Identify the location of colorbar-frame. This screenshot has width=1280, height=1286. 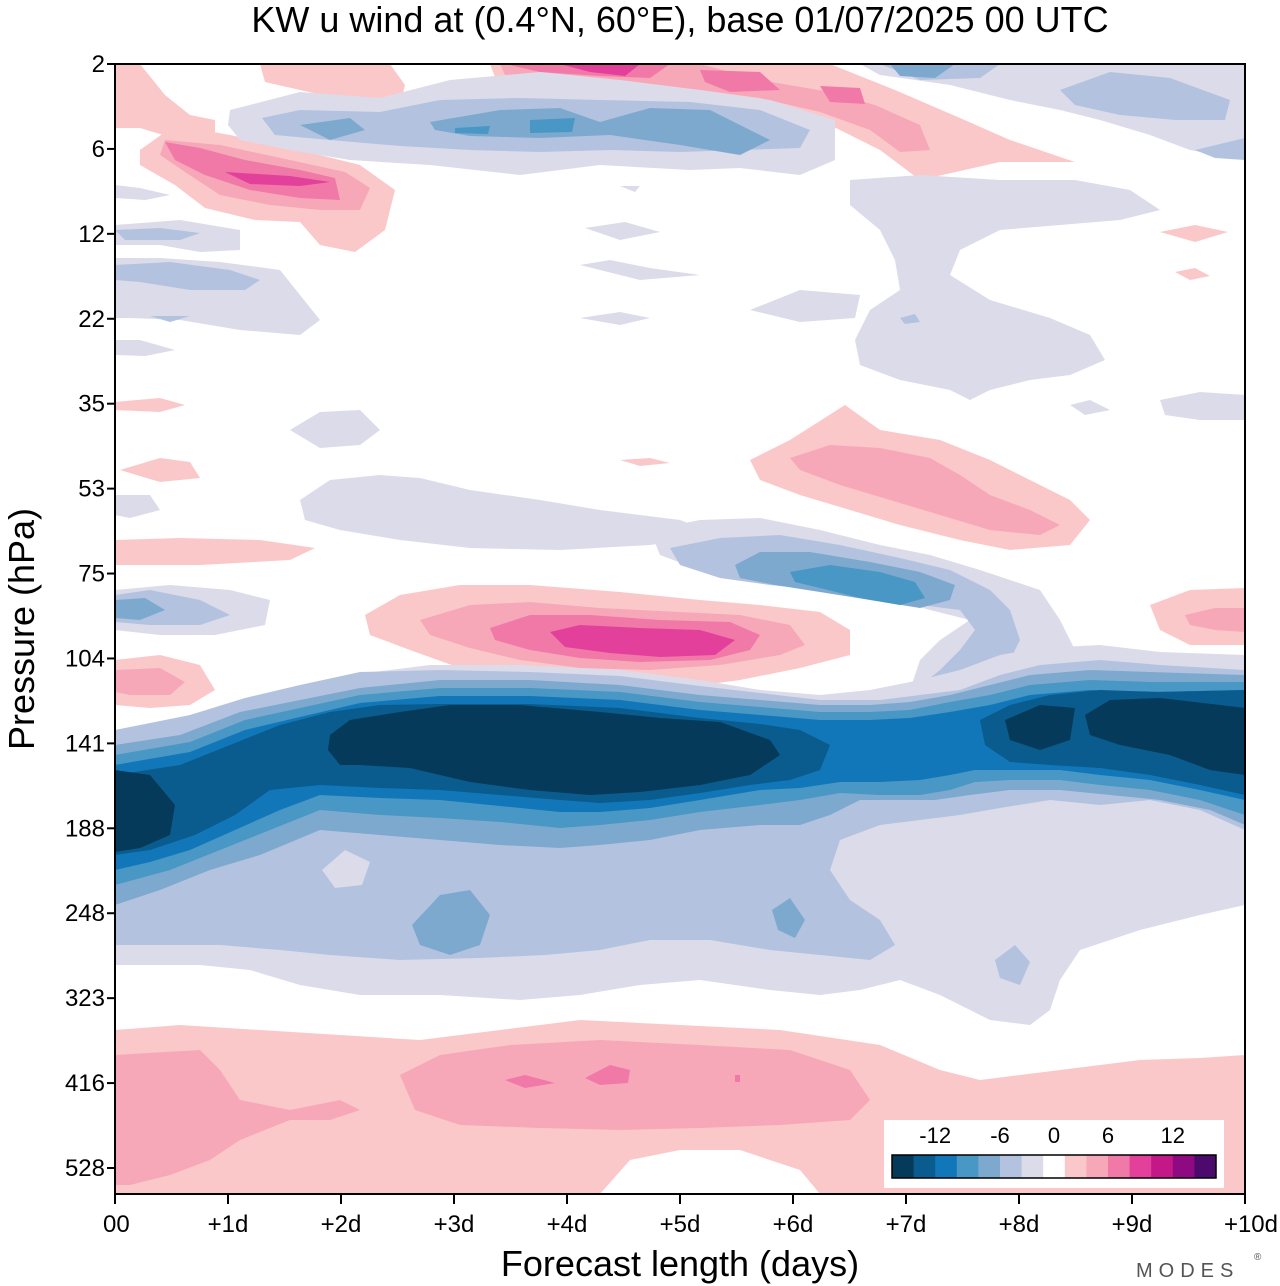
(1054, 1166).